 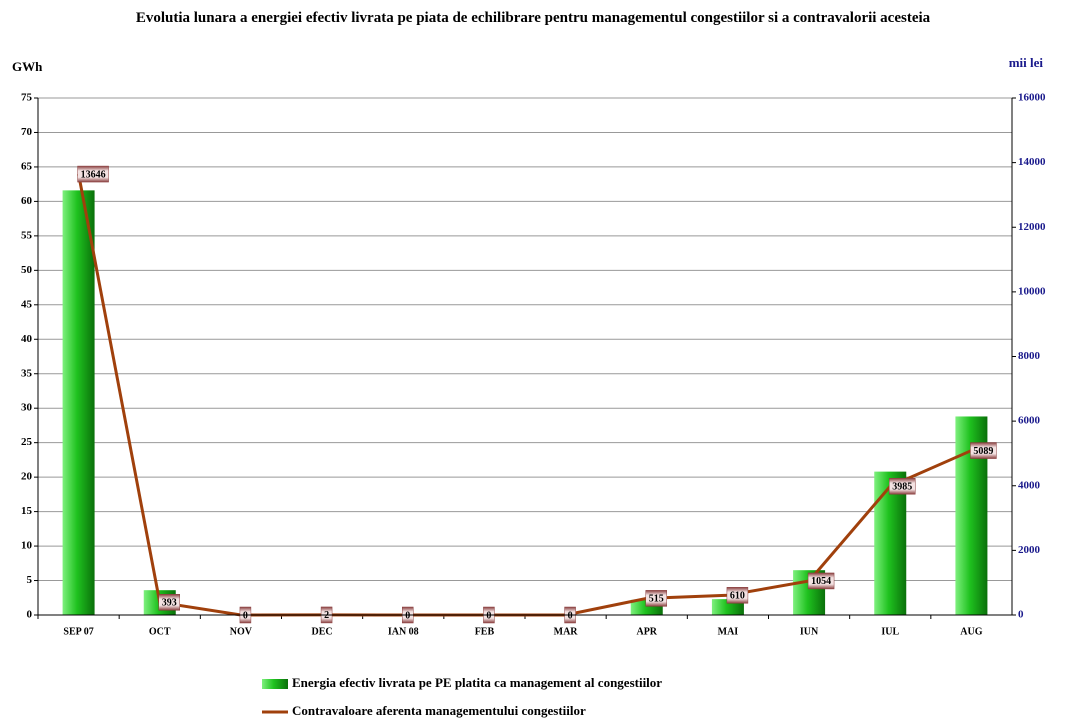 I want to click on data-label-text: 13646, so click(x=93, y=174).